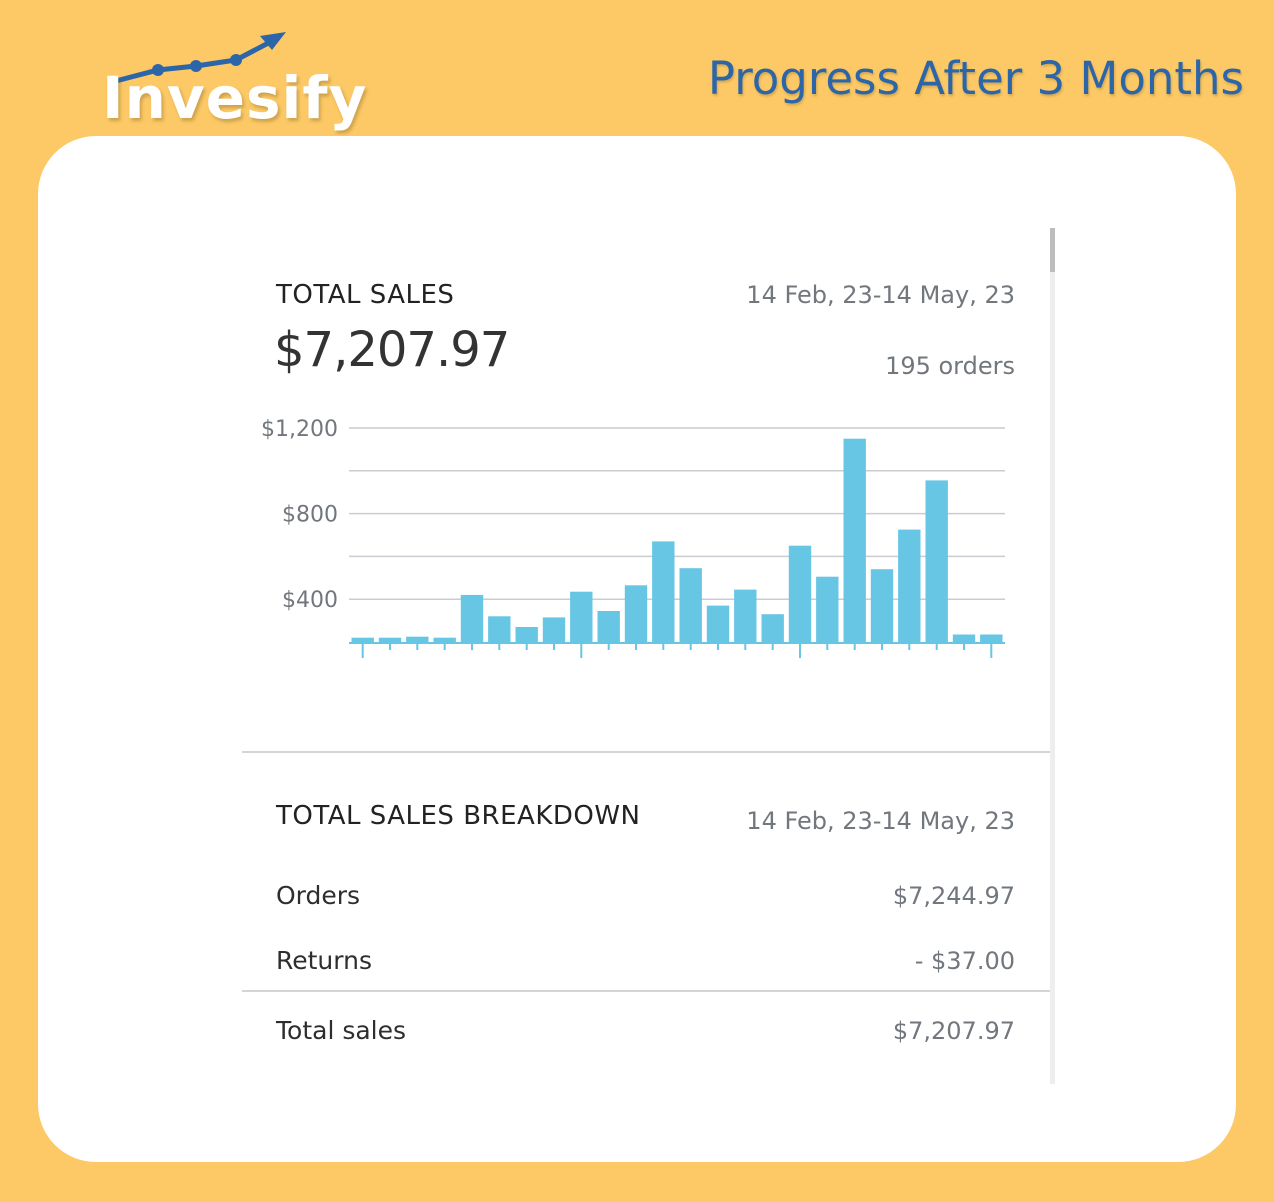 The image size is (1274, 1202). I want to click on scrollbar-thumb, so click(1052, 250).